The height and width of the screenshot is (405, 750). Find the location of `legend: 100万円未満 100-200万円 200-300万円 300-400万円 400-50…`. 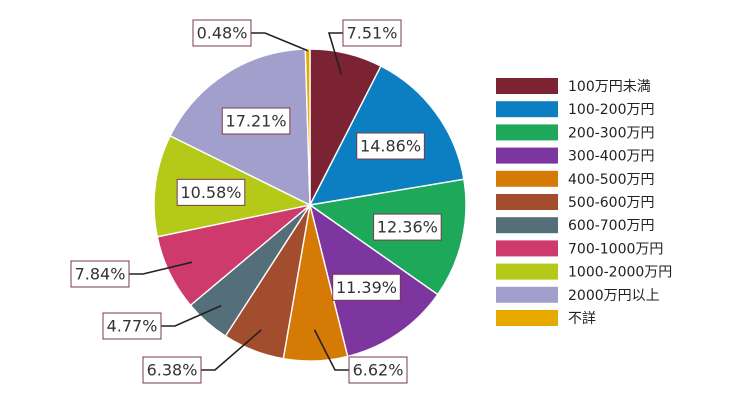

legend: 100万円未満 100-200万円 200-300万円 300-400万円 400-50… is located at coordinates (584, 202).